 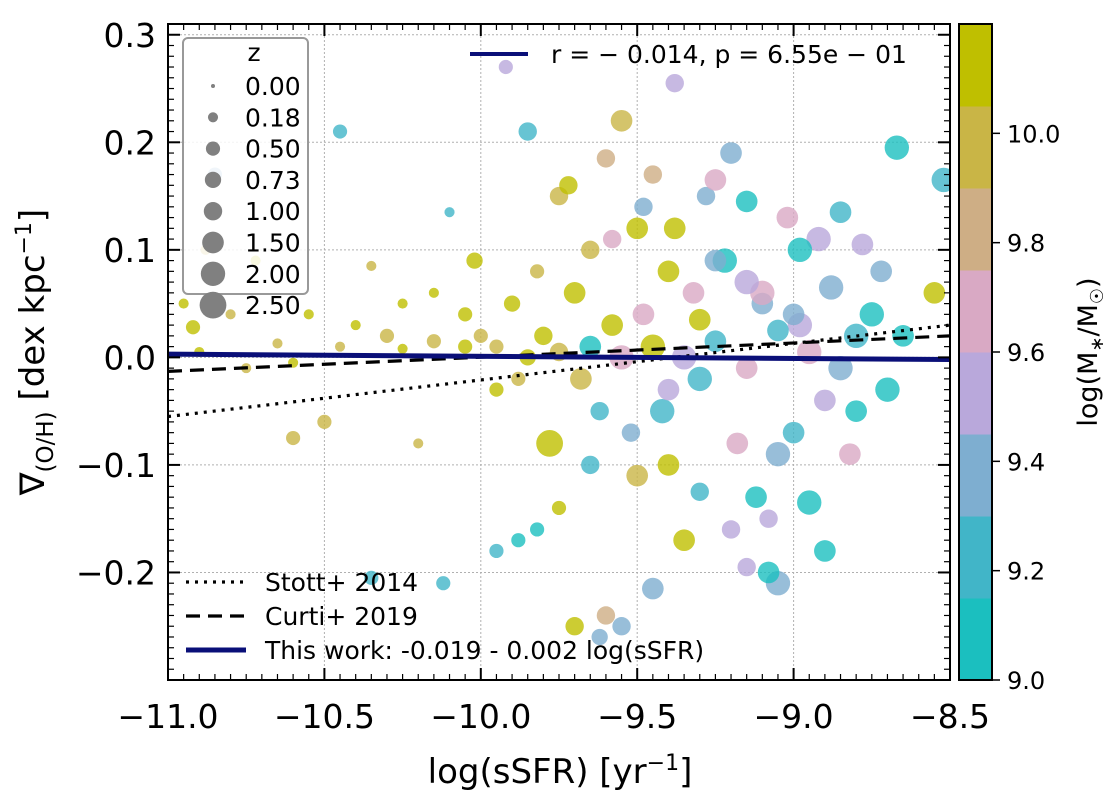 I want to click on y-tick-labels: −0.2 −0.1 0.0 0.1 0.2 0.3, so click(x=116, y=304).